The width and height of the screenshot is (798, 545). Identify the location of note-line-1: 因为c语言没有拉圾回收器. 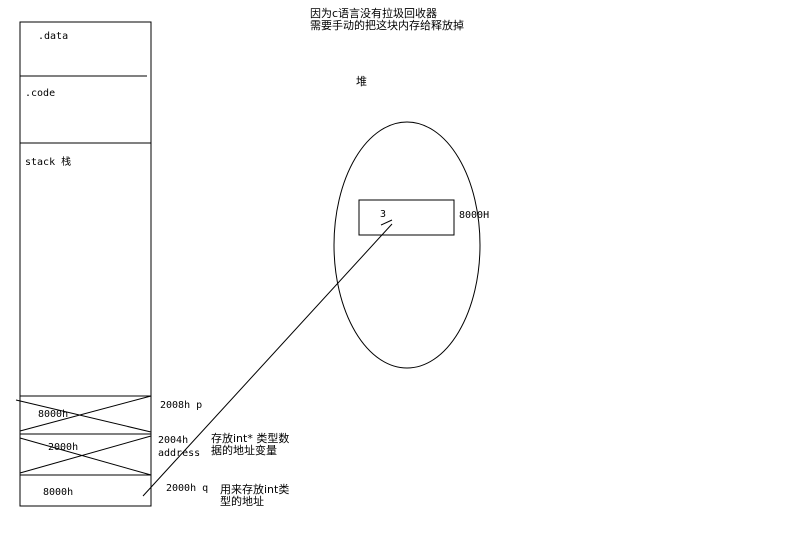
(373, 13).